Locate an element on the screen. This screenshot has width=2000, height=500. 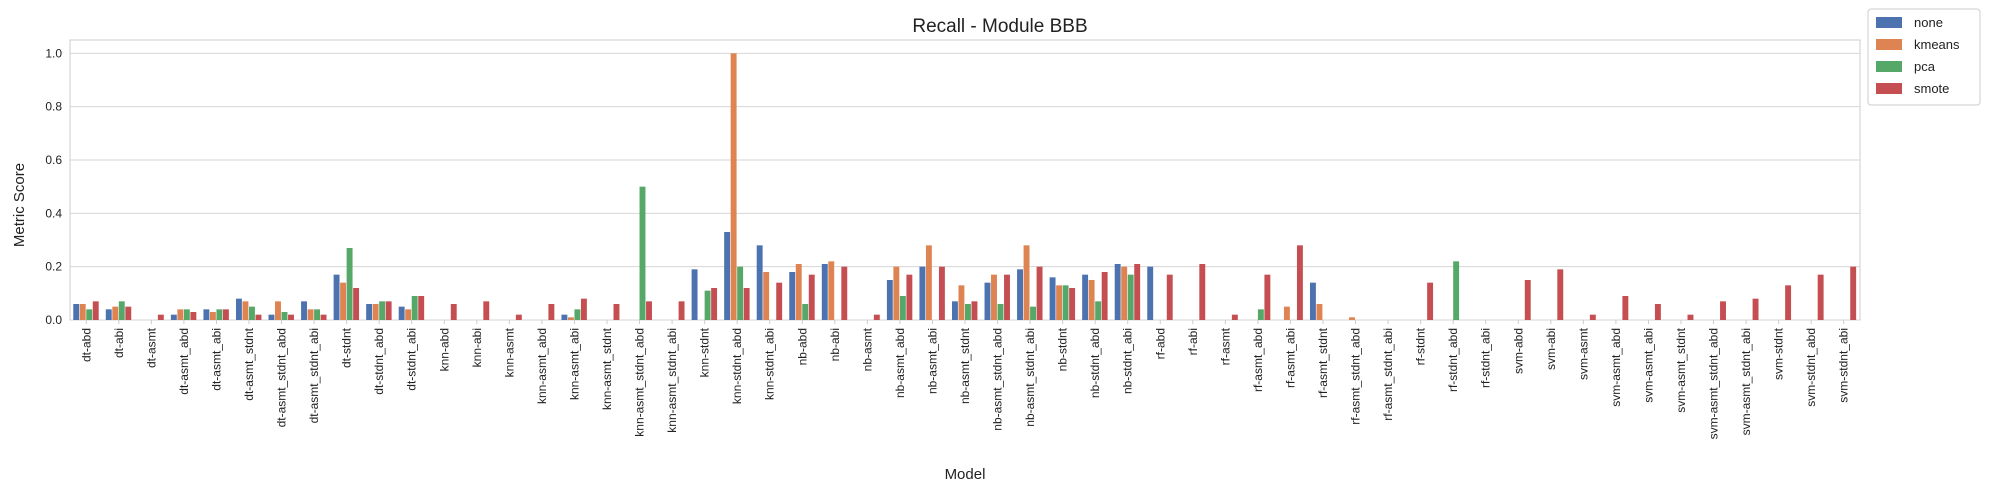
bar-smote-nb-asmt_stdnt_abd is located at coordinates (1007, 297).